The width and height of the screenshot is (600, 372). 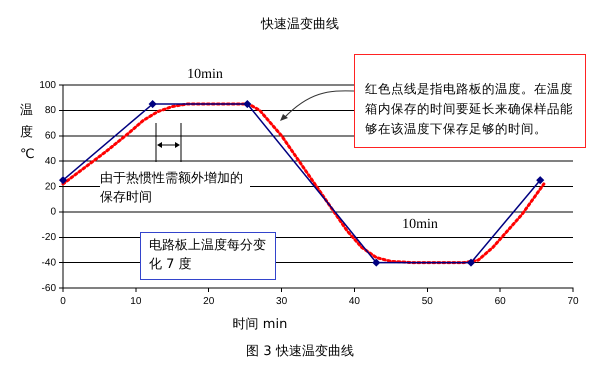 What do you see at coordinates (354, 301) in the screenshot?
I see `x-tick-label: 40` at bounding box center [354, 301].